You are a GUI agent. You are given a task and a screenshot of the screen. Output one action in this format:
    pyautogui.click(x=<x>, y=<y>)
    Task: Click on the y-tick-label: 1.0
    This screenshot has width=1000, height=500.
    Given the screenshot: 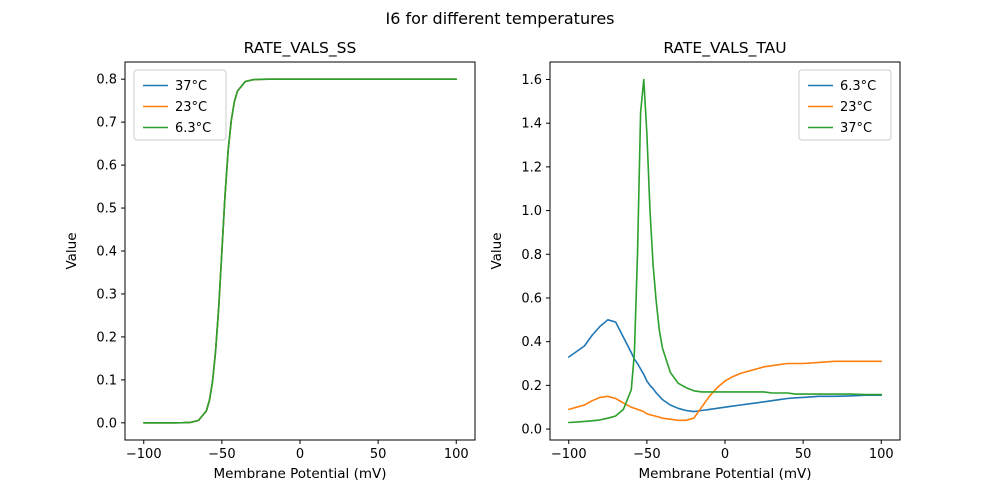 What is the action you would take?
    pyautogui.click(x=531, y=211)
    